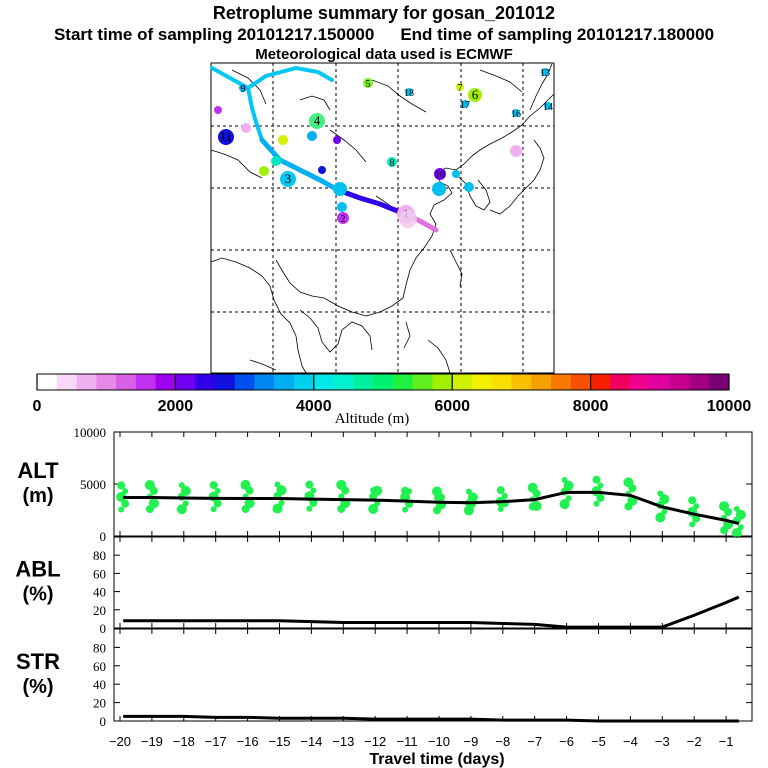 The height and width of the screenshot is (768, 768). Describe the element at coordinates (566, 741) in the screenshot. I see `x-tick-label: −6` at that location.